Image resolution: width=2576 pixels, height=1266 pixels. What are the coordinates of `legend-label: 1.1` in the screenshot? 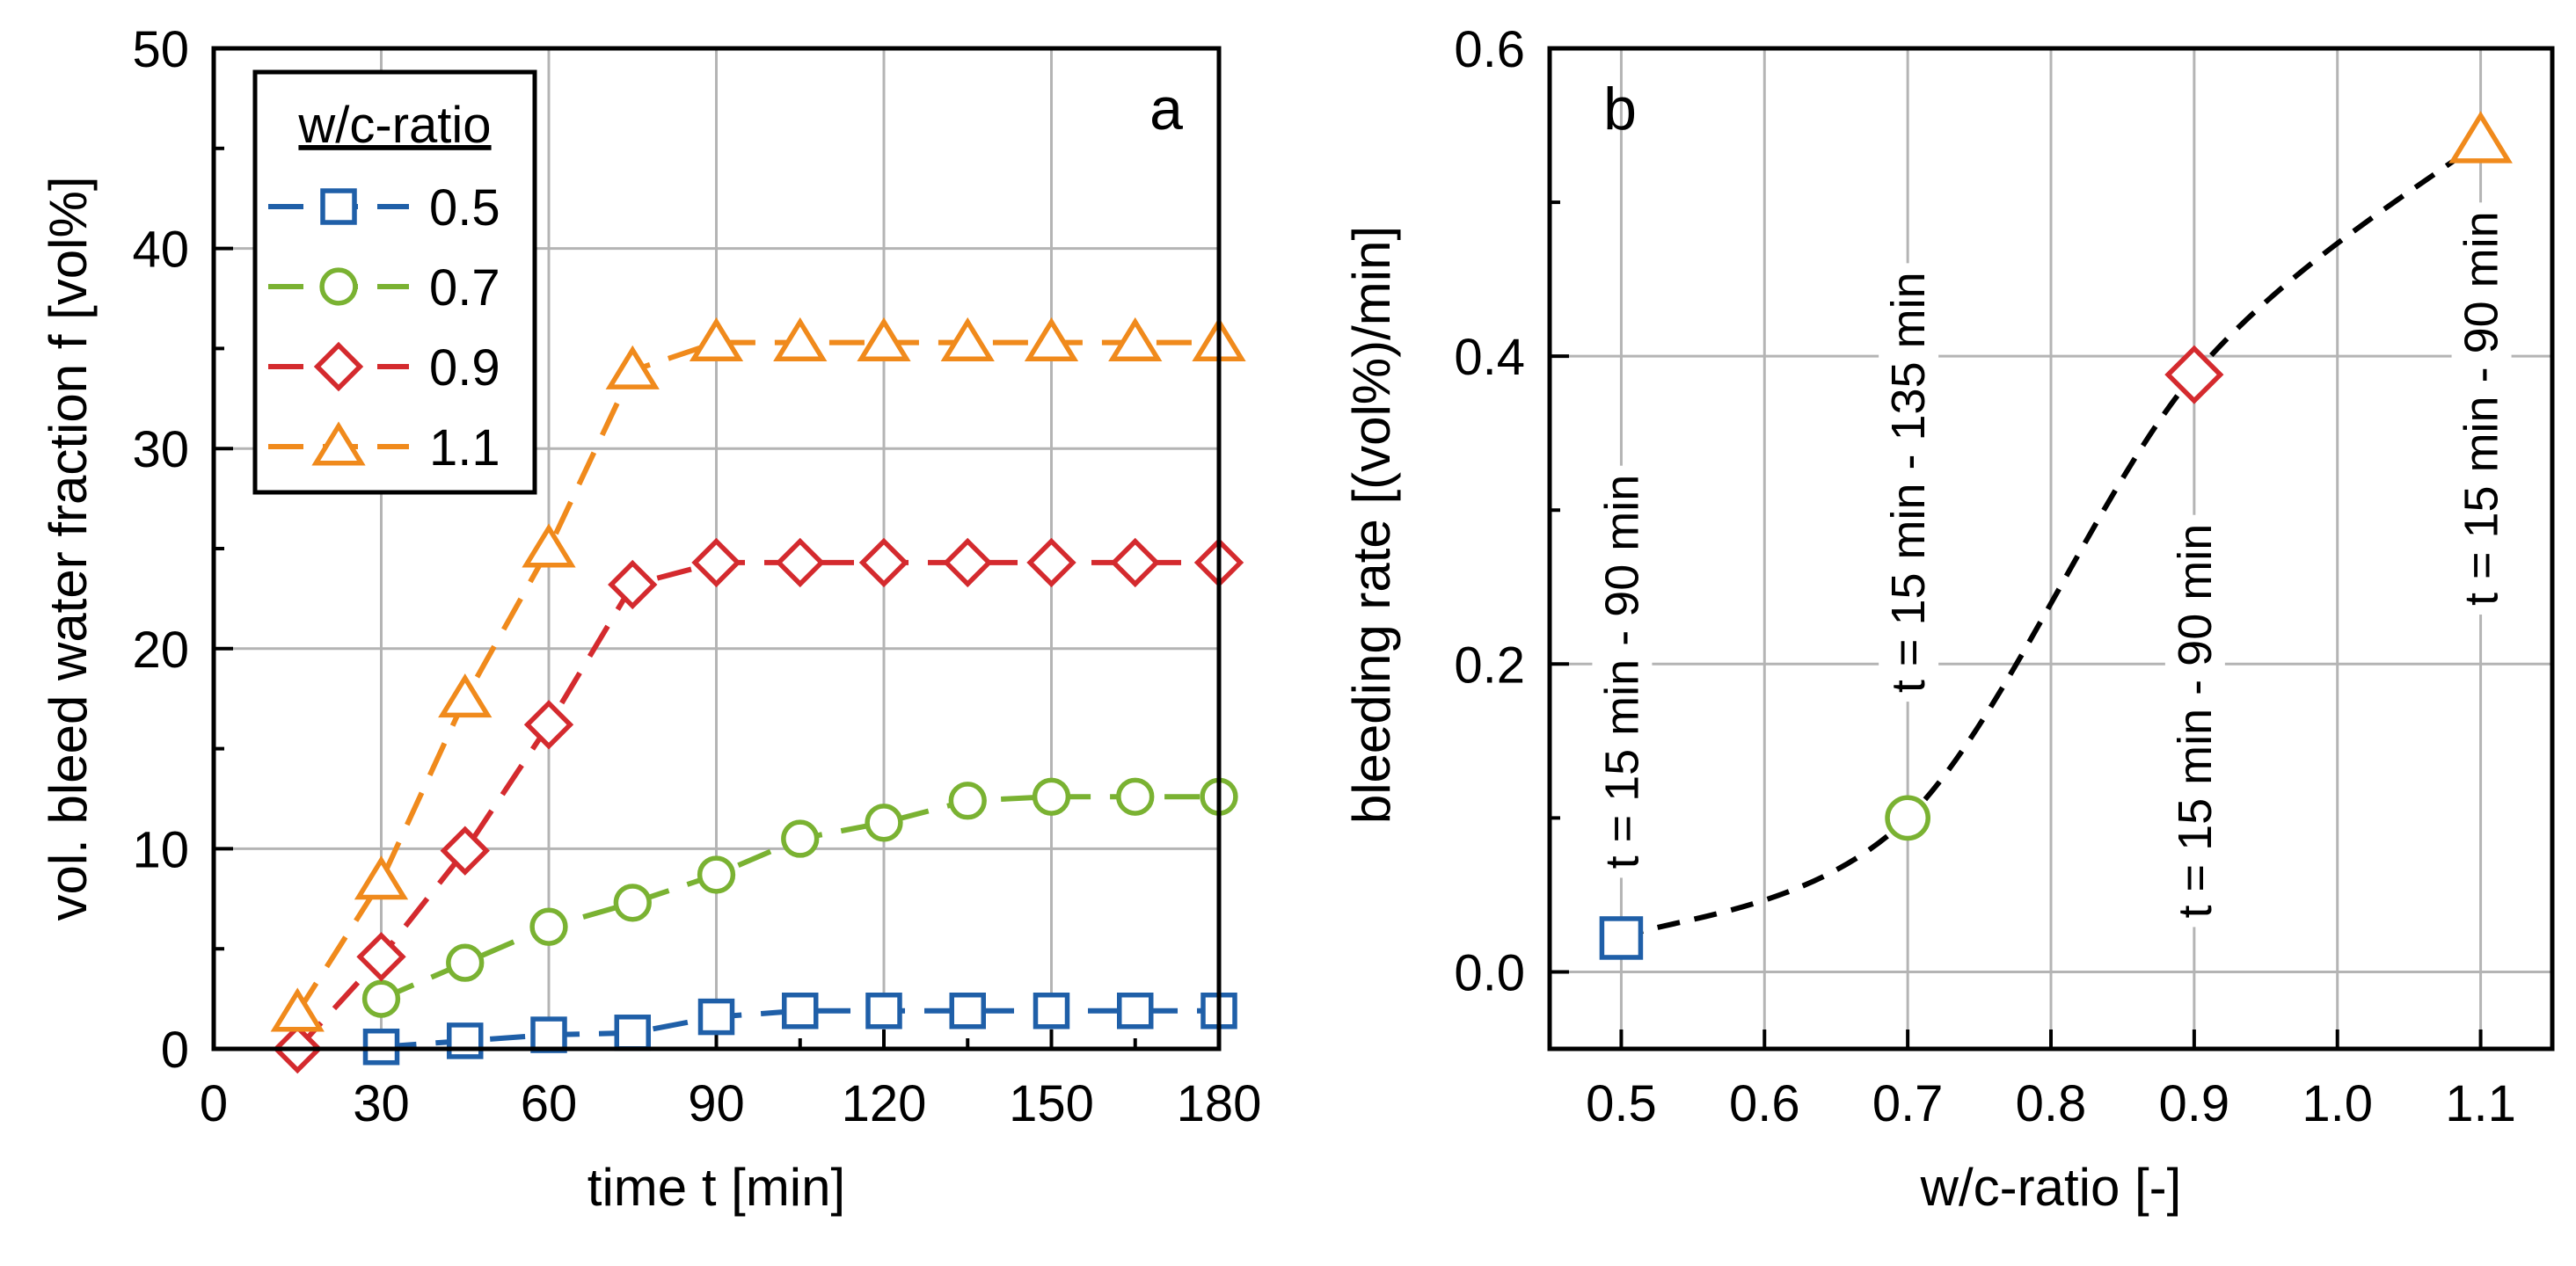 It's located at (464, 448).